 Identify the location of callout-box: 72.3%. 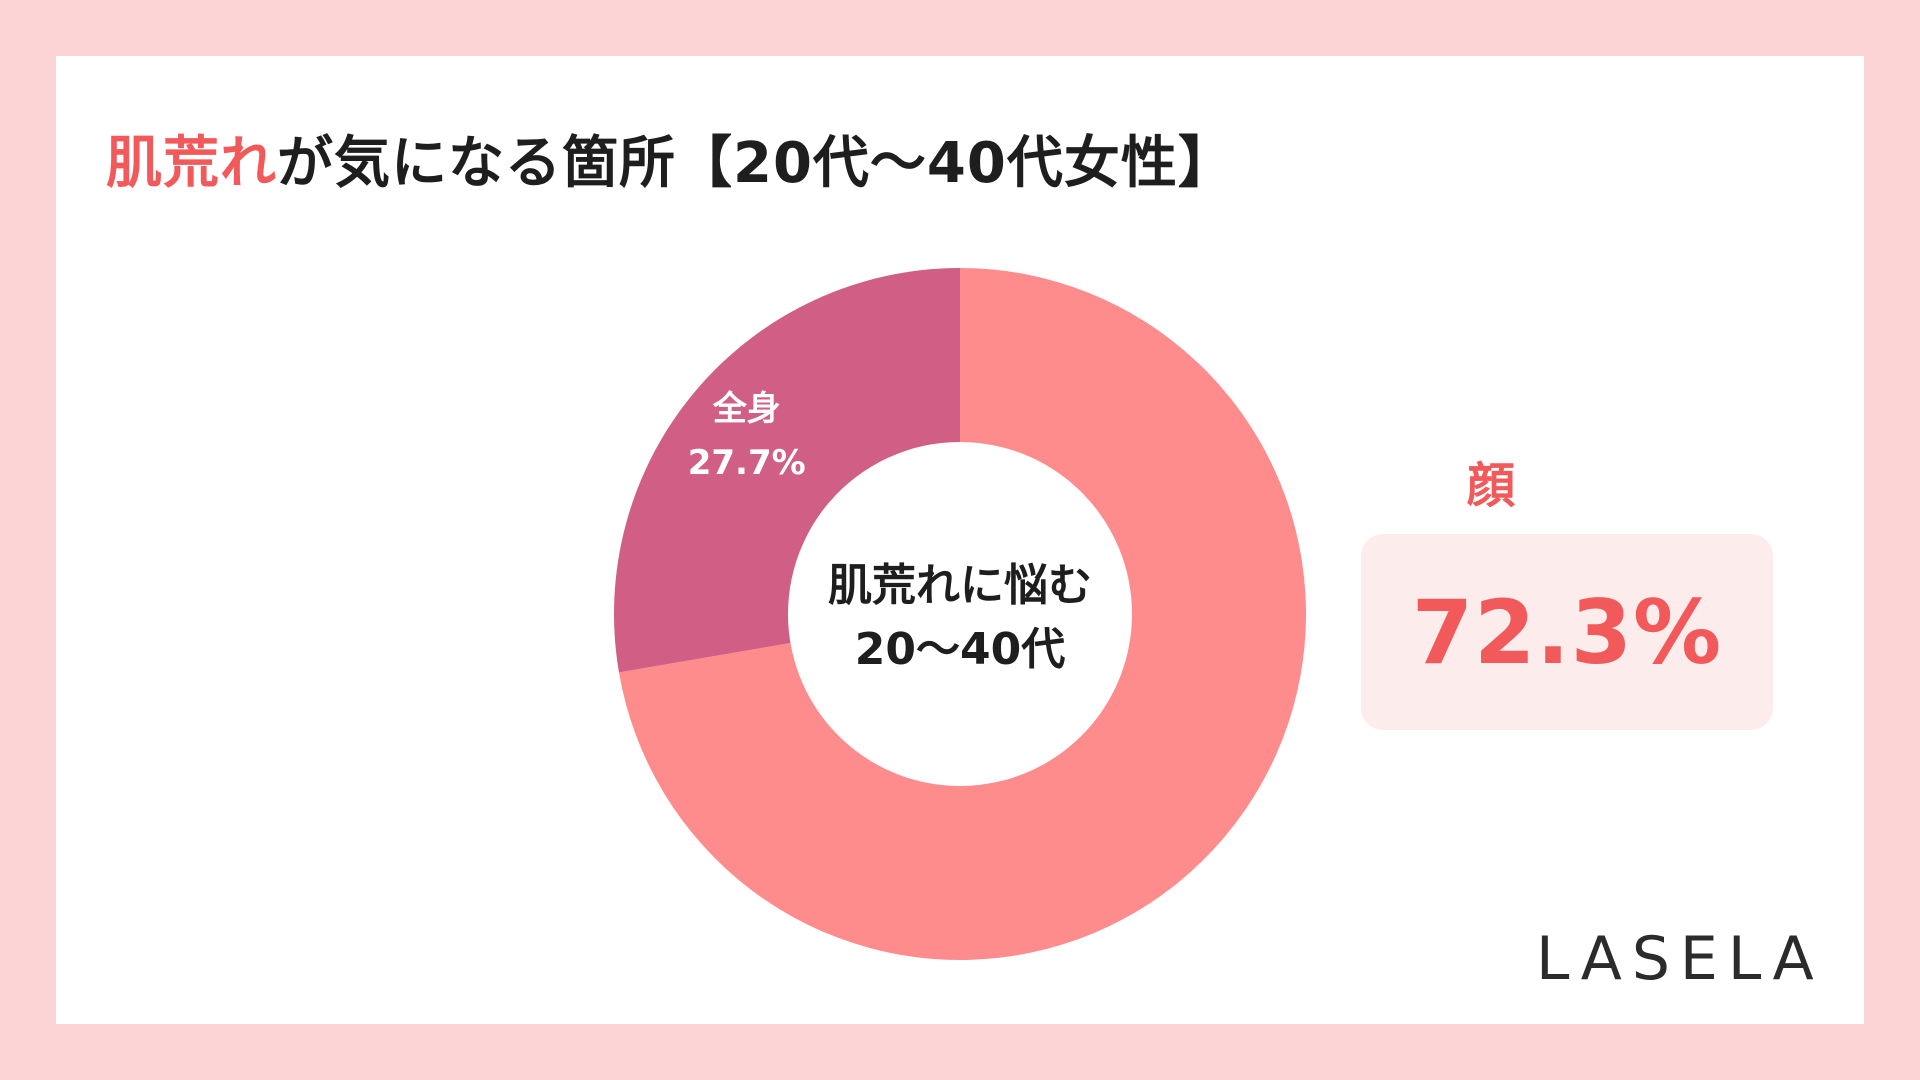
(1567, 632).